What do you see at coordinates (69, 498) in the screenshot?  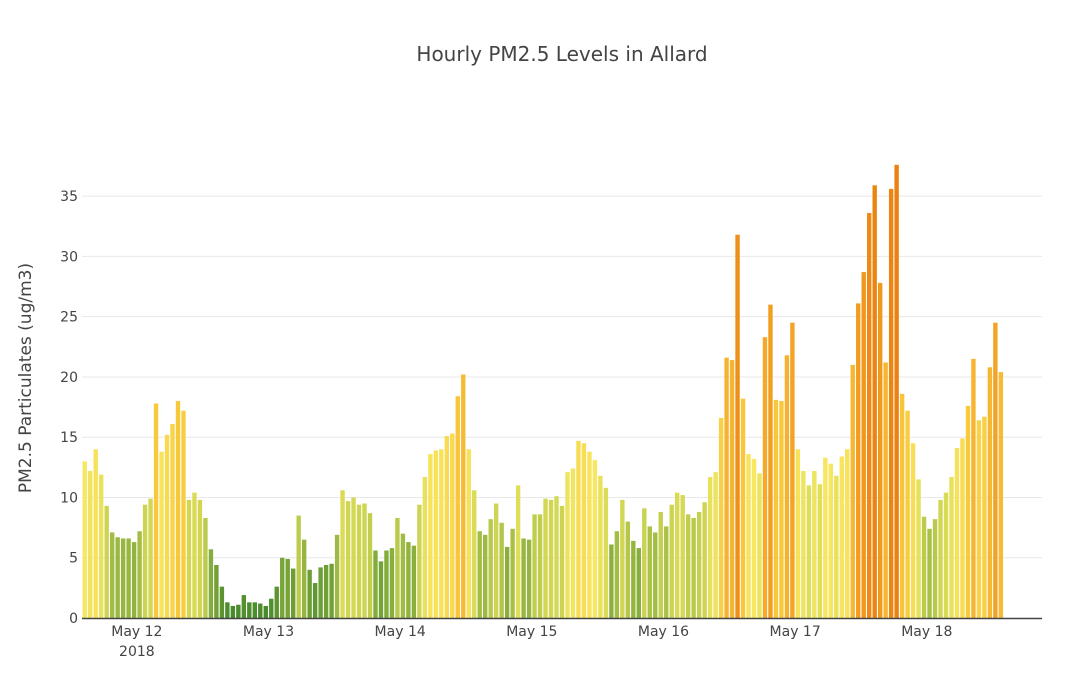 I see `y-tick-label: 10` at bounding box center [69, 498].